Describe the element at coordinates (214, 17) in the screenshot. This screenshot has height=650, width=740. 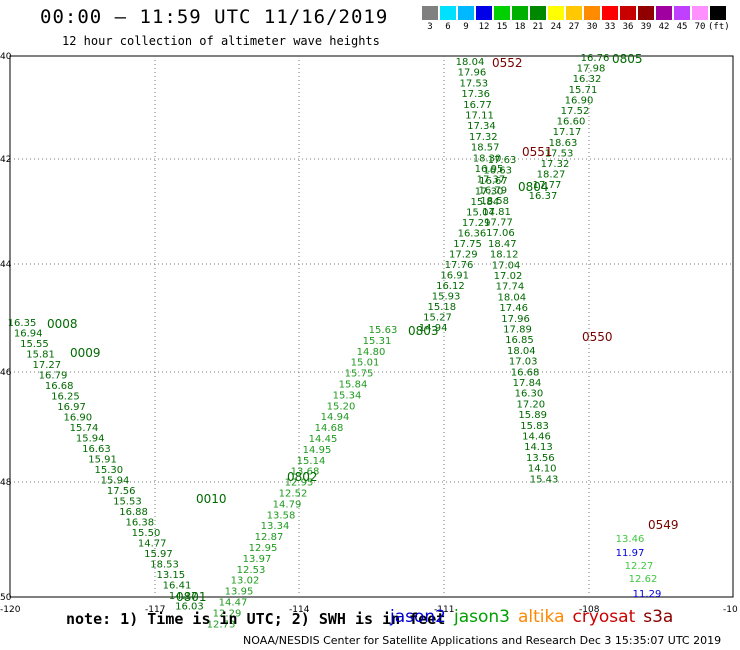
I see `page-title: 00:00 – 11:59 UTC 11/16/2019` at that location.